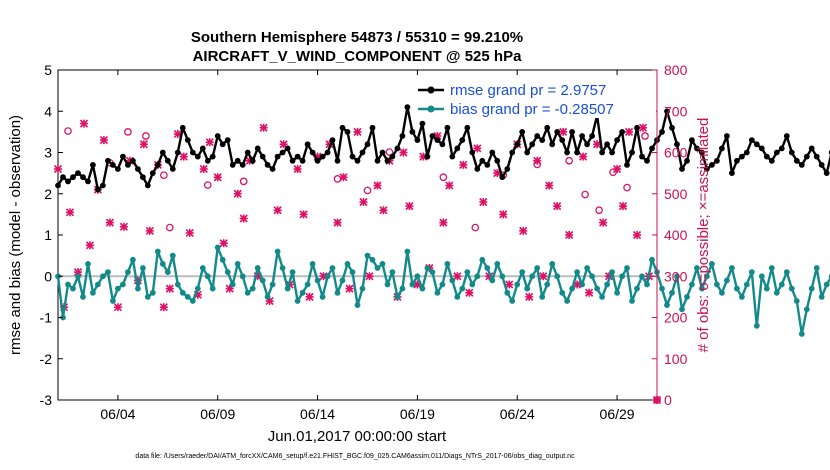  What do you see at coordinates (48, 111) in the screenshot?
I see `y-tick-label-left: 4` at bounding box center [48, 111].